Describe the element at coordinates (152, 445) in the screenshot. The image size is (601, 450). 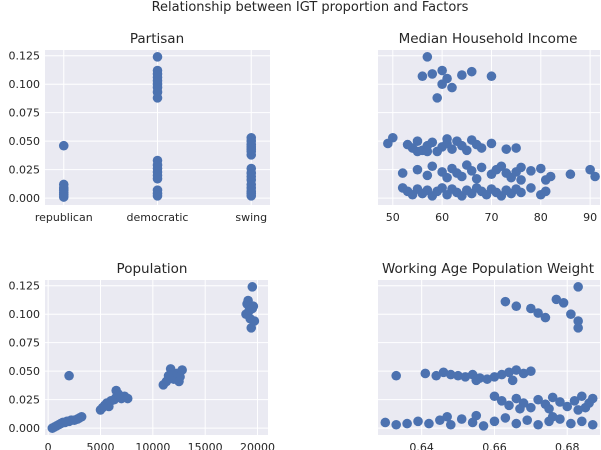
I see `x-tick-label: 10000` at that location.